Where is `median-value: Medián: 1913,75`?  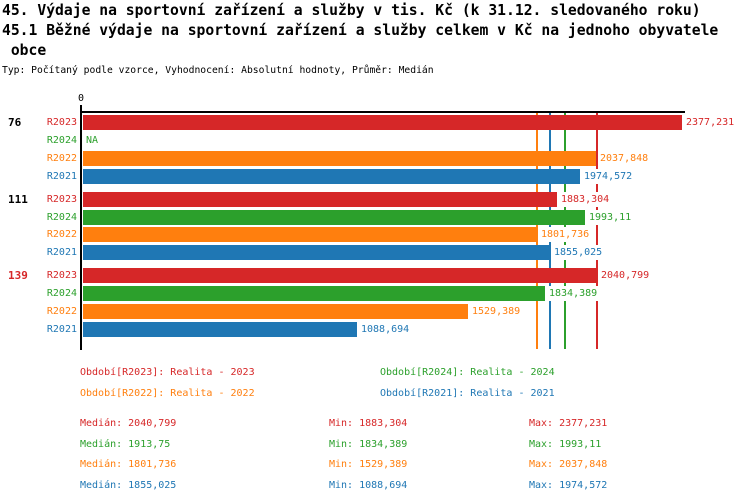
median-value: Medián: 1913,75 is located at coordinates (125, 444).